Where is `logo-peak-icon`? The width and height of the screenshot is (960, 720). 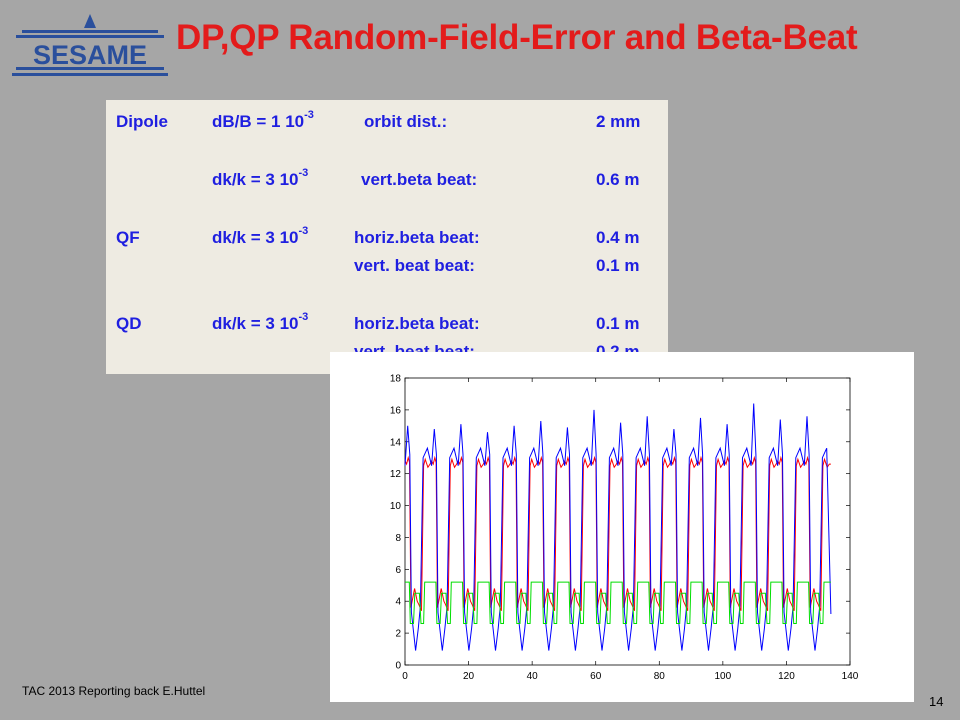 logo-peak-icon is located at coordinates (90, 21).